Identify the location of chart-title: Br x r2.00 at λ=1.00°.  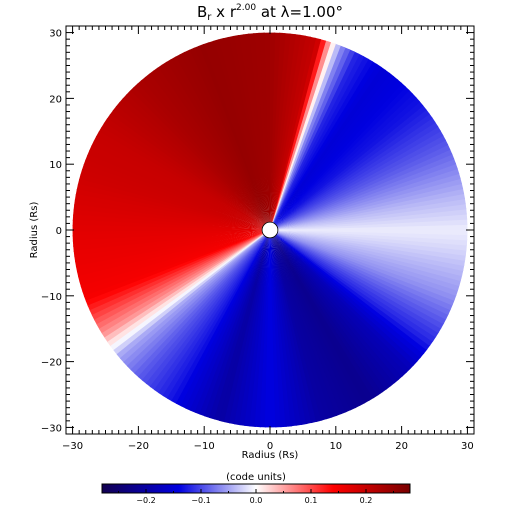
(270, 13).